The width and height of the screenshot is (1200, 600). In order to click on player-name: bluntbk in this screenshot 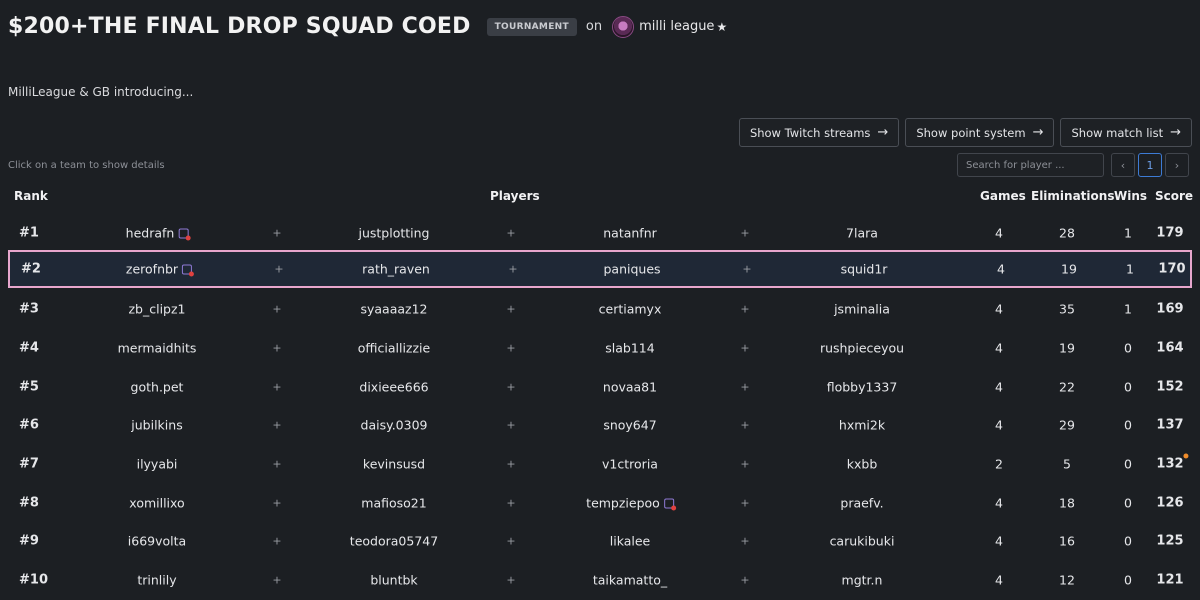, I will do `click(393, 580)`.